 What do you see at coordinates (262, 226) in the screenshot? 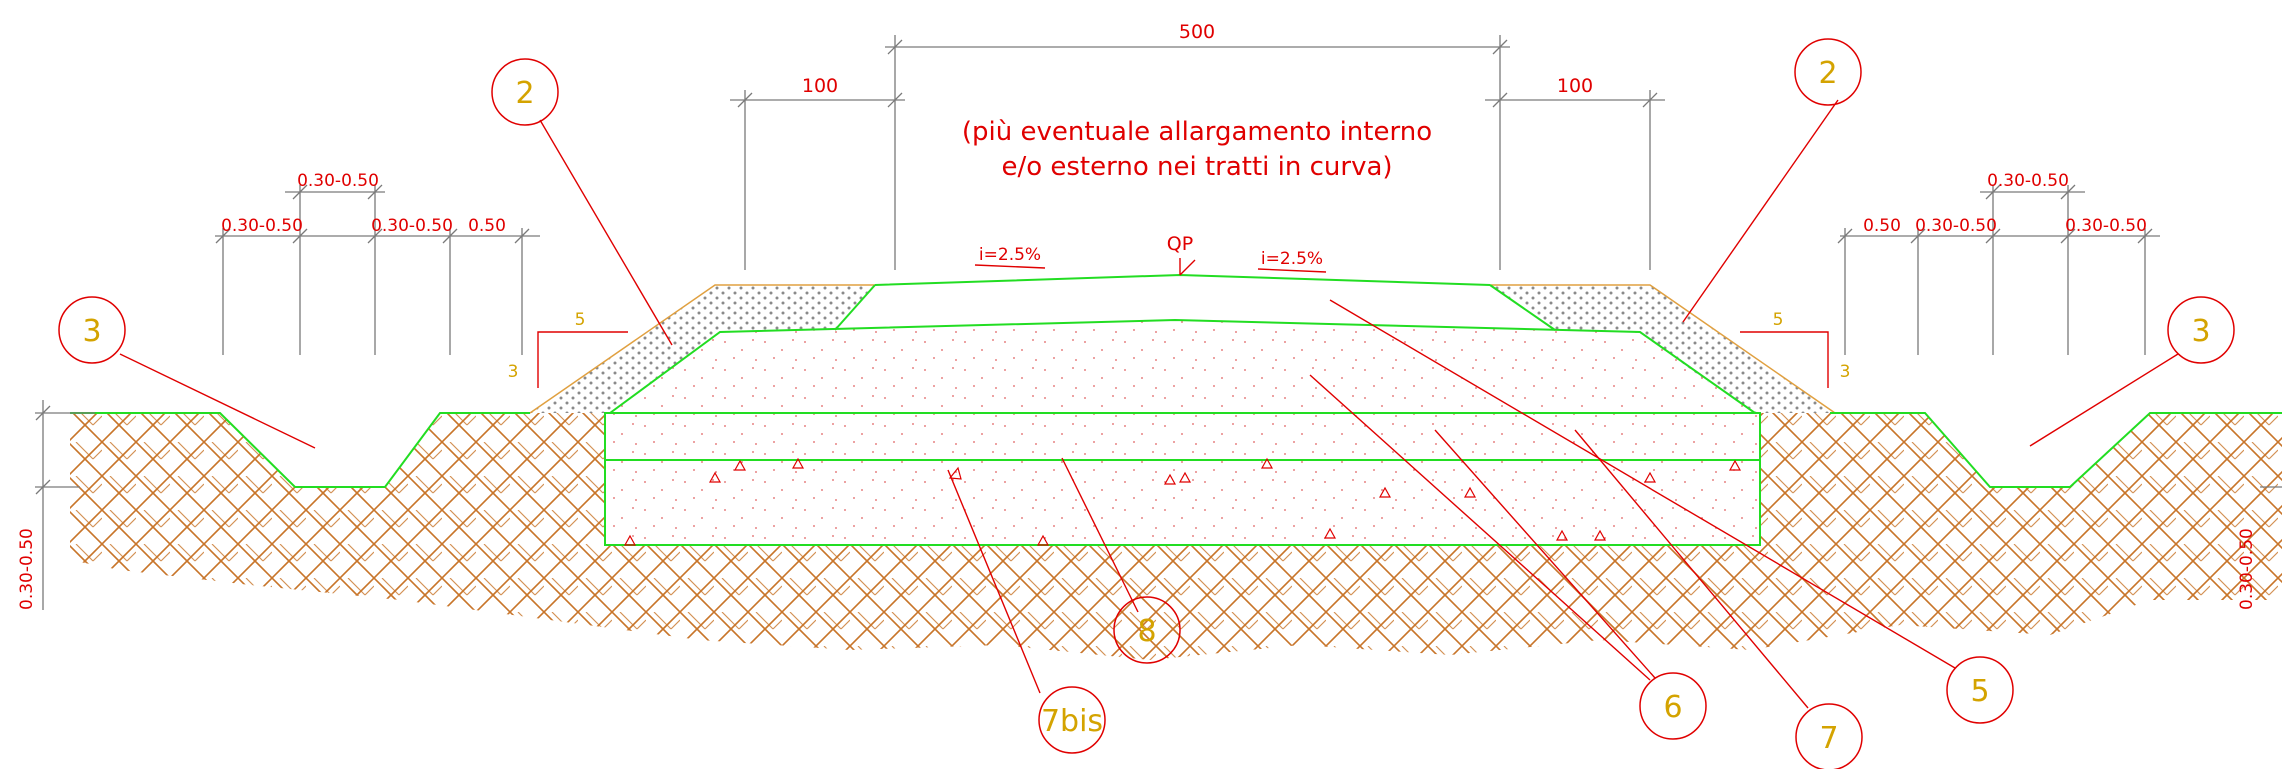
I see `dim-left-b: 0.30-0.50` at bounding box center [262, 226].